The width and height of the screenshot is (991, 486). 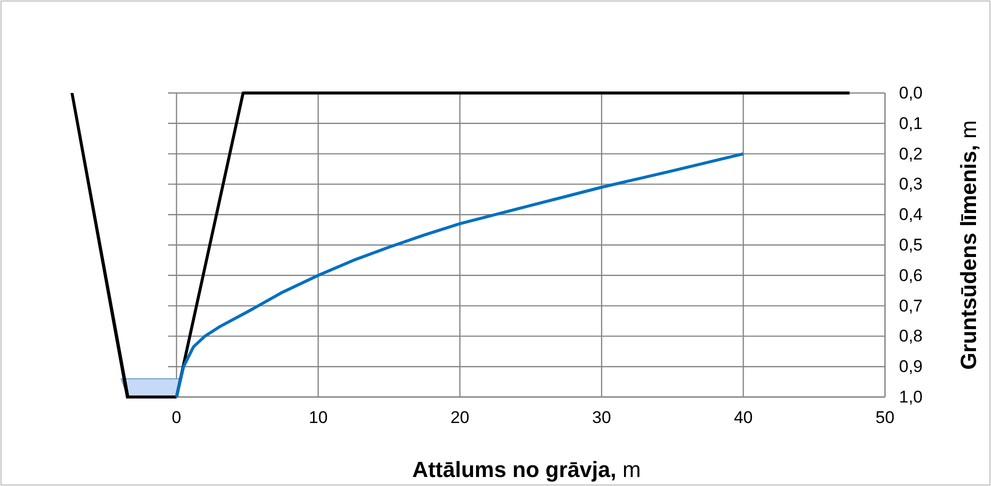 I want to click on y-tick-label: 0,7, so click(x=911, y=306).